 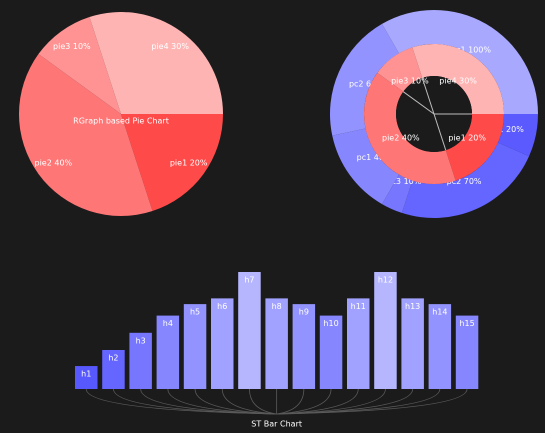 What do you see at coordinates (121, 121) in the screenshot?
I see `chart-title: RGraph based Pie Chart` at bounding box center [121, 121].